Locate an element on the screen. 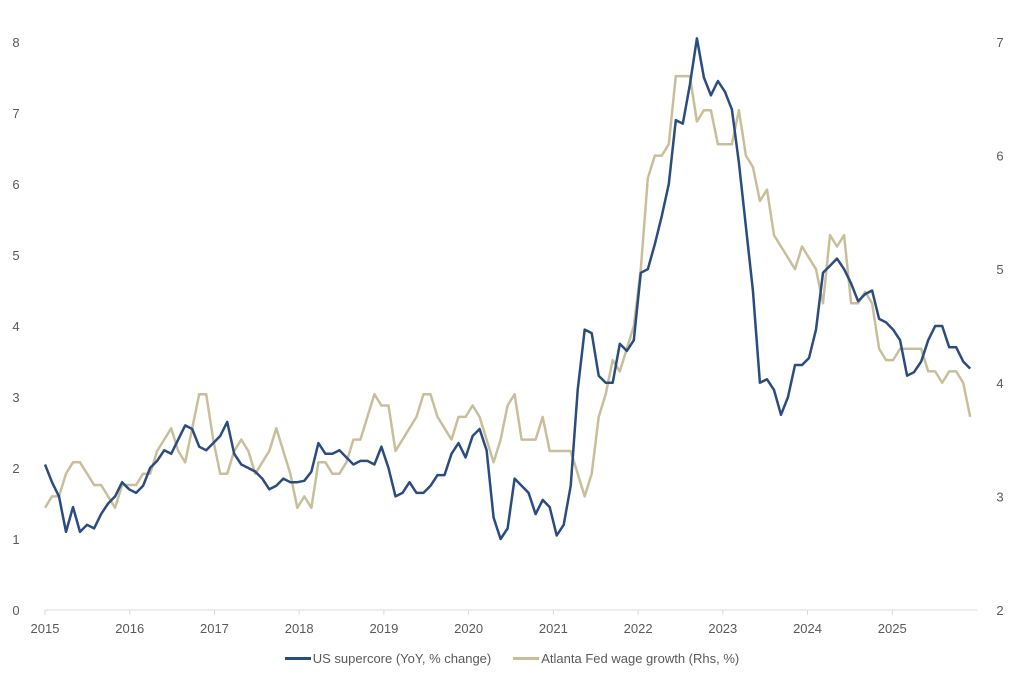 This screenshot has height=677, width=1024. y-left-tick-label: 4 is located at coordinates (15, 326).